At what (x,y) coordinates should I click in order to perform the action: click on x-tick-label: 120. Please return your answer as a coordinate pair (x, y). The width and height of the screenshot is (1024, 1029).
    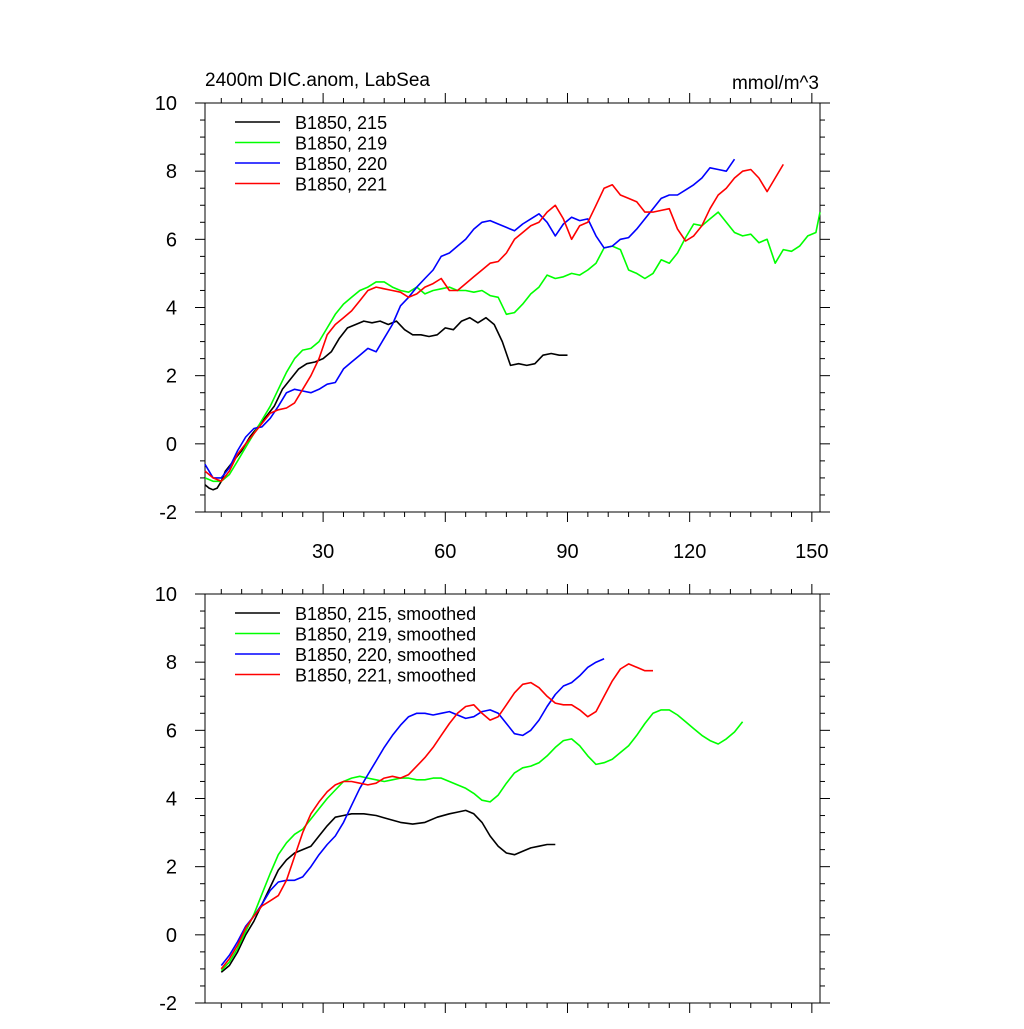
    Looking at the image, I should click on (689, 552).